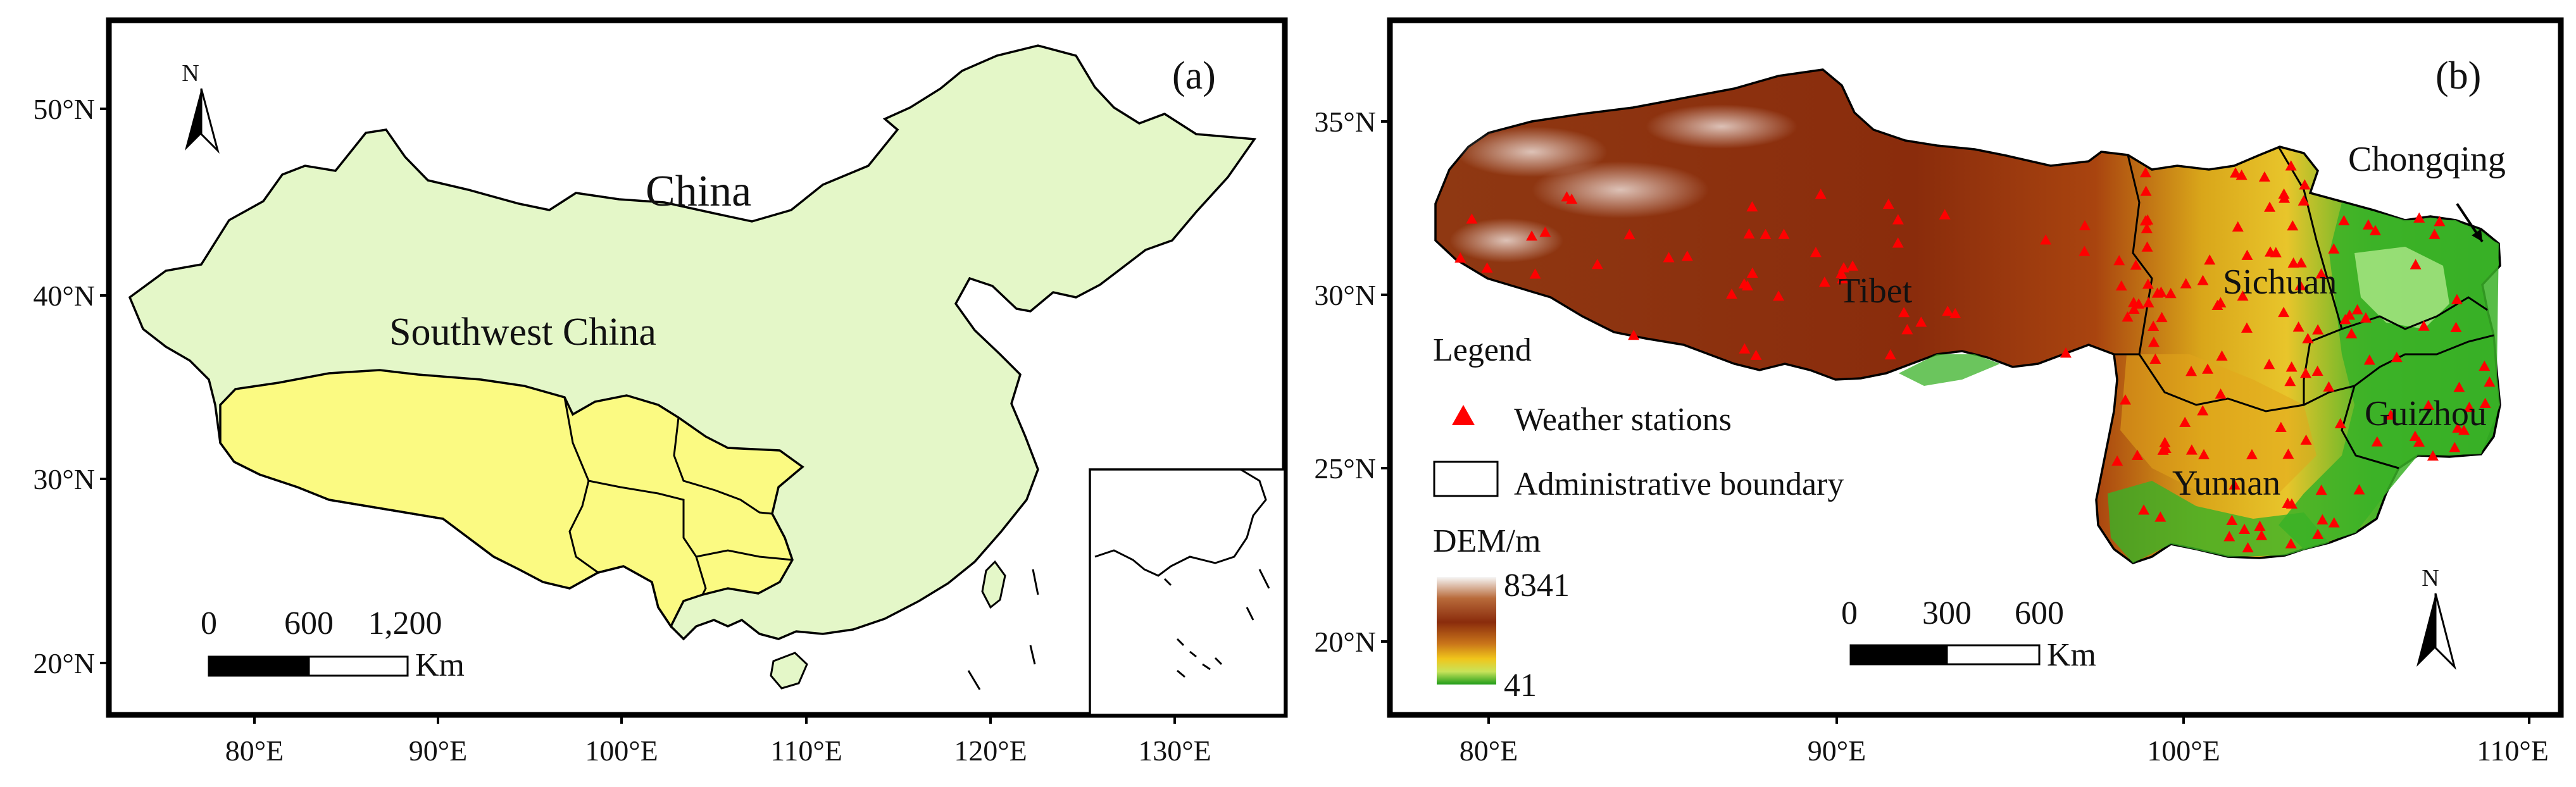 The width and height of the screenshot is (2576, 787). Describe the element at coordinates (2226, 483) in the screenshot. I see `province-label-yunnan: Yunnan` at that location.